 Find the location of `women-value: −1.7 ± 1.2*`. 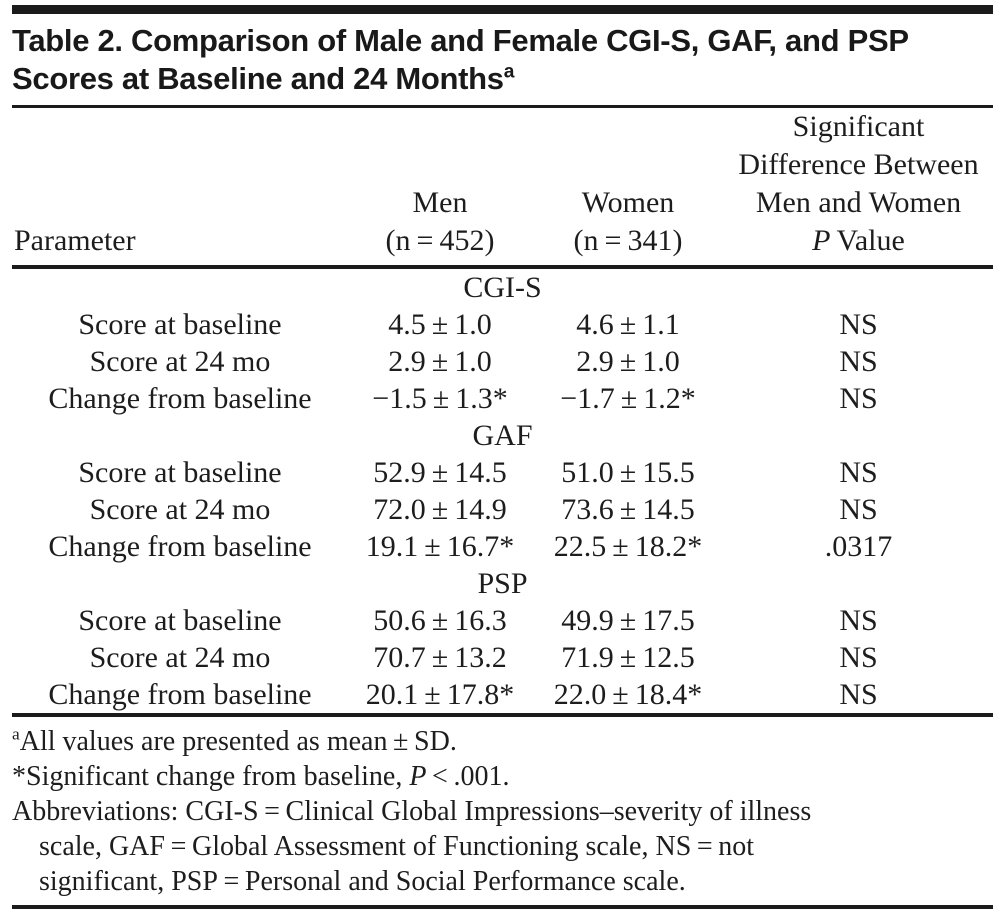

women-value: −1.7 ± 1.2* is located at coordinates (628, 398).